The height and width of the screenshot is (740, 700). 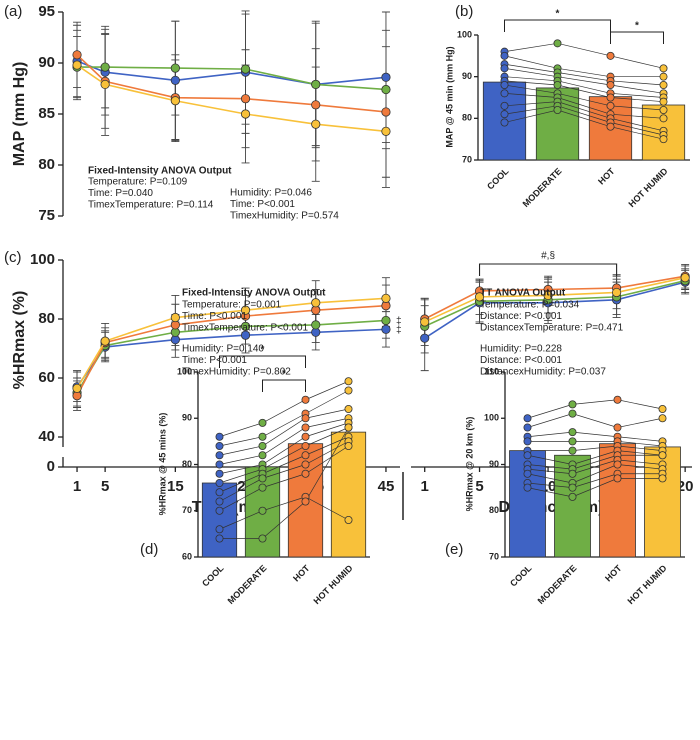 I want to click on y-axis-label: %HRmax @ 20 km (%), so click(x=469, y=464).